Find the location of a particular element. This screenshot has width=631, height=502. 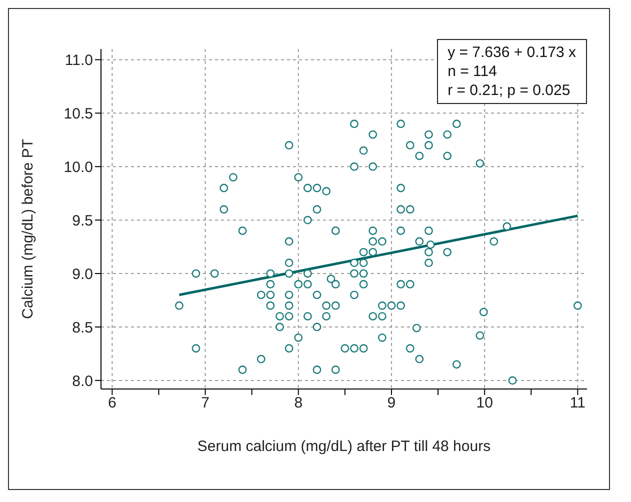

annotation: y = 7.636 + 0.173 x is located at coordinates (512, 52).